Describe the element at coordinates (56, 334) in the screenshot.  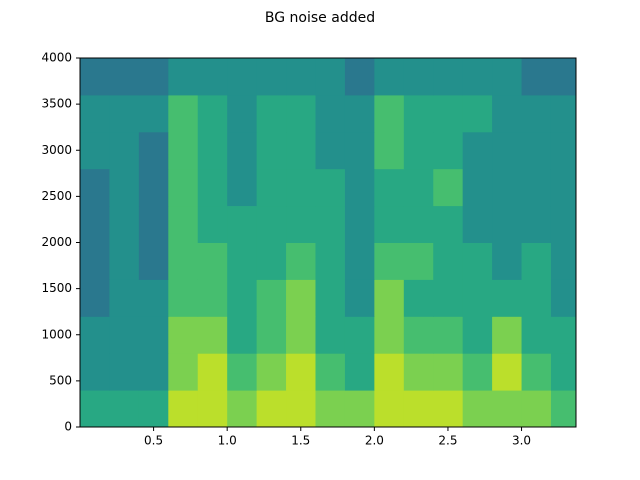
I see `y-tick-label: 1000` at that location.